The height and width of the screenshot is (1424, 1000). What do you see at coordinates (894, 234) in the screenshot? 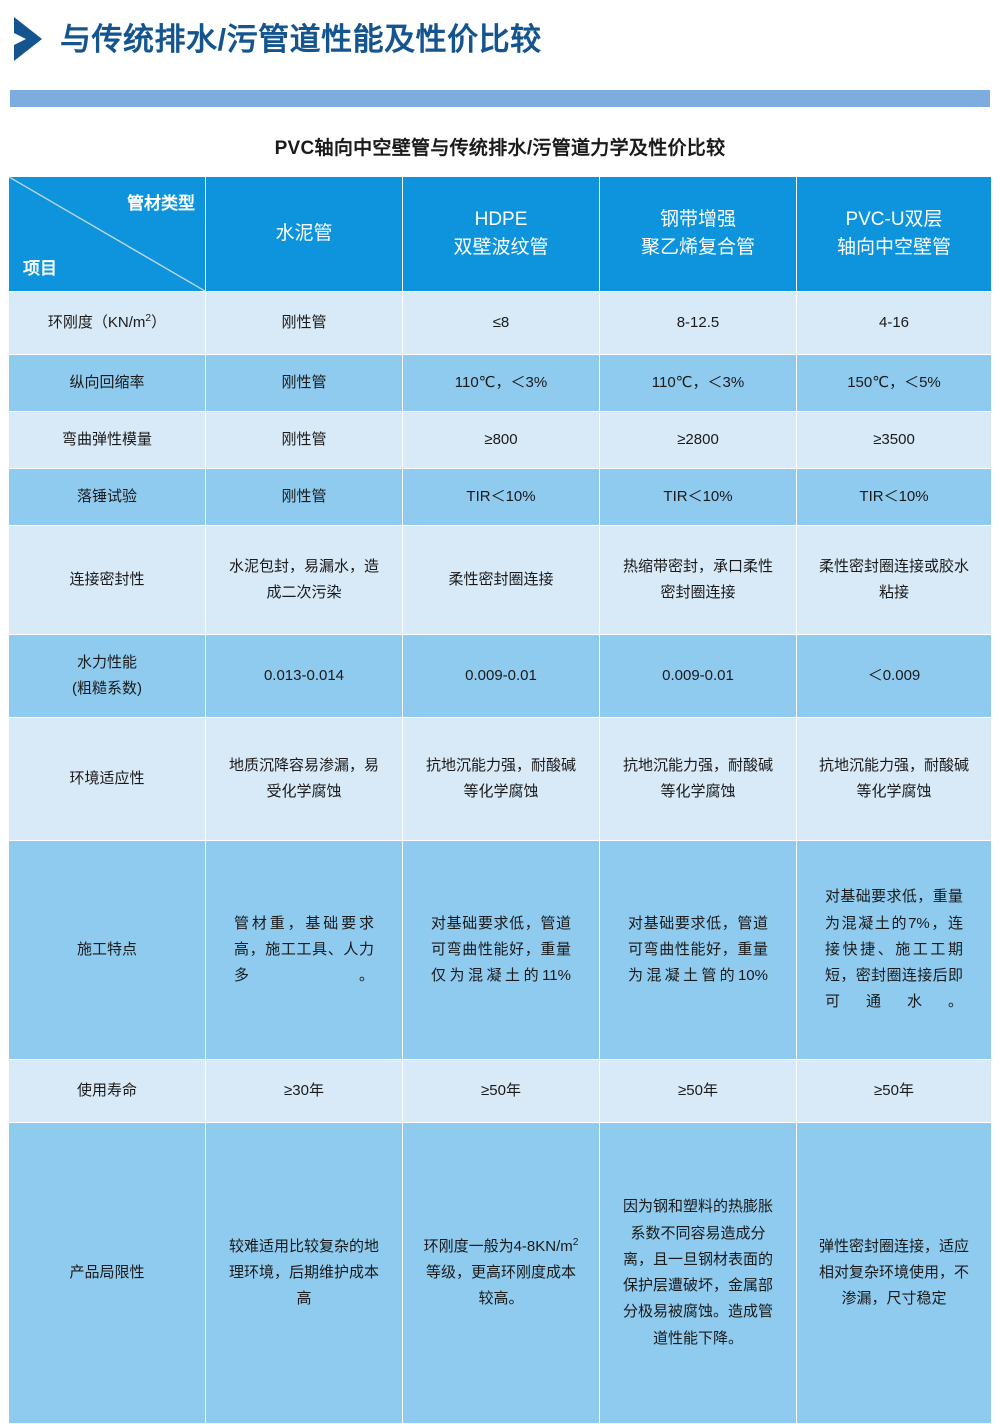
I see `column-header-pvcu: PVC-U双层 轴向中空壁管` at bounding box center [894, 234].